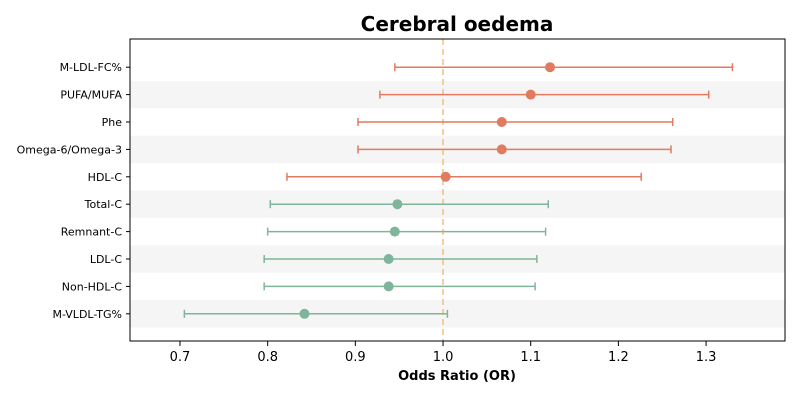 The image size is (800, 400). What do you see at coordinates (112, 122) in the screenshot?
I see `row-label: Phe` at bounding box center [112, 122].